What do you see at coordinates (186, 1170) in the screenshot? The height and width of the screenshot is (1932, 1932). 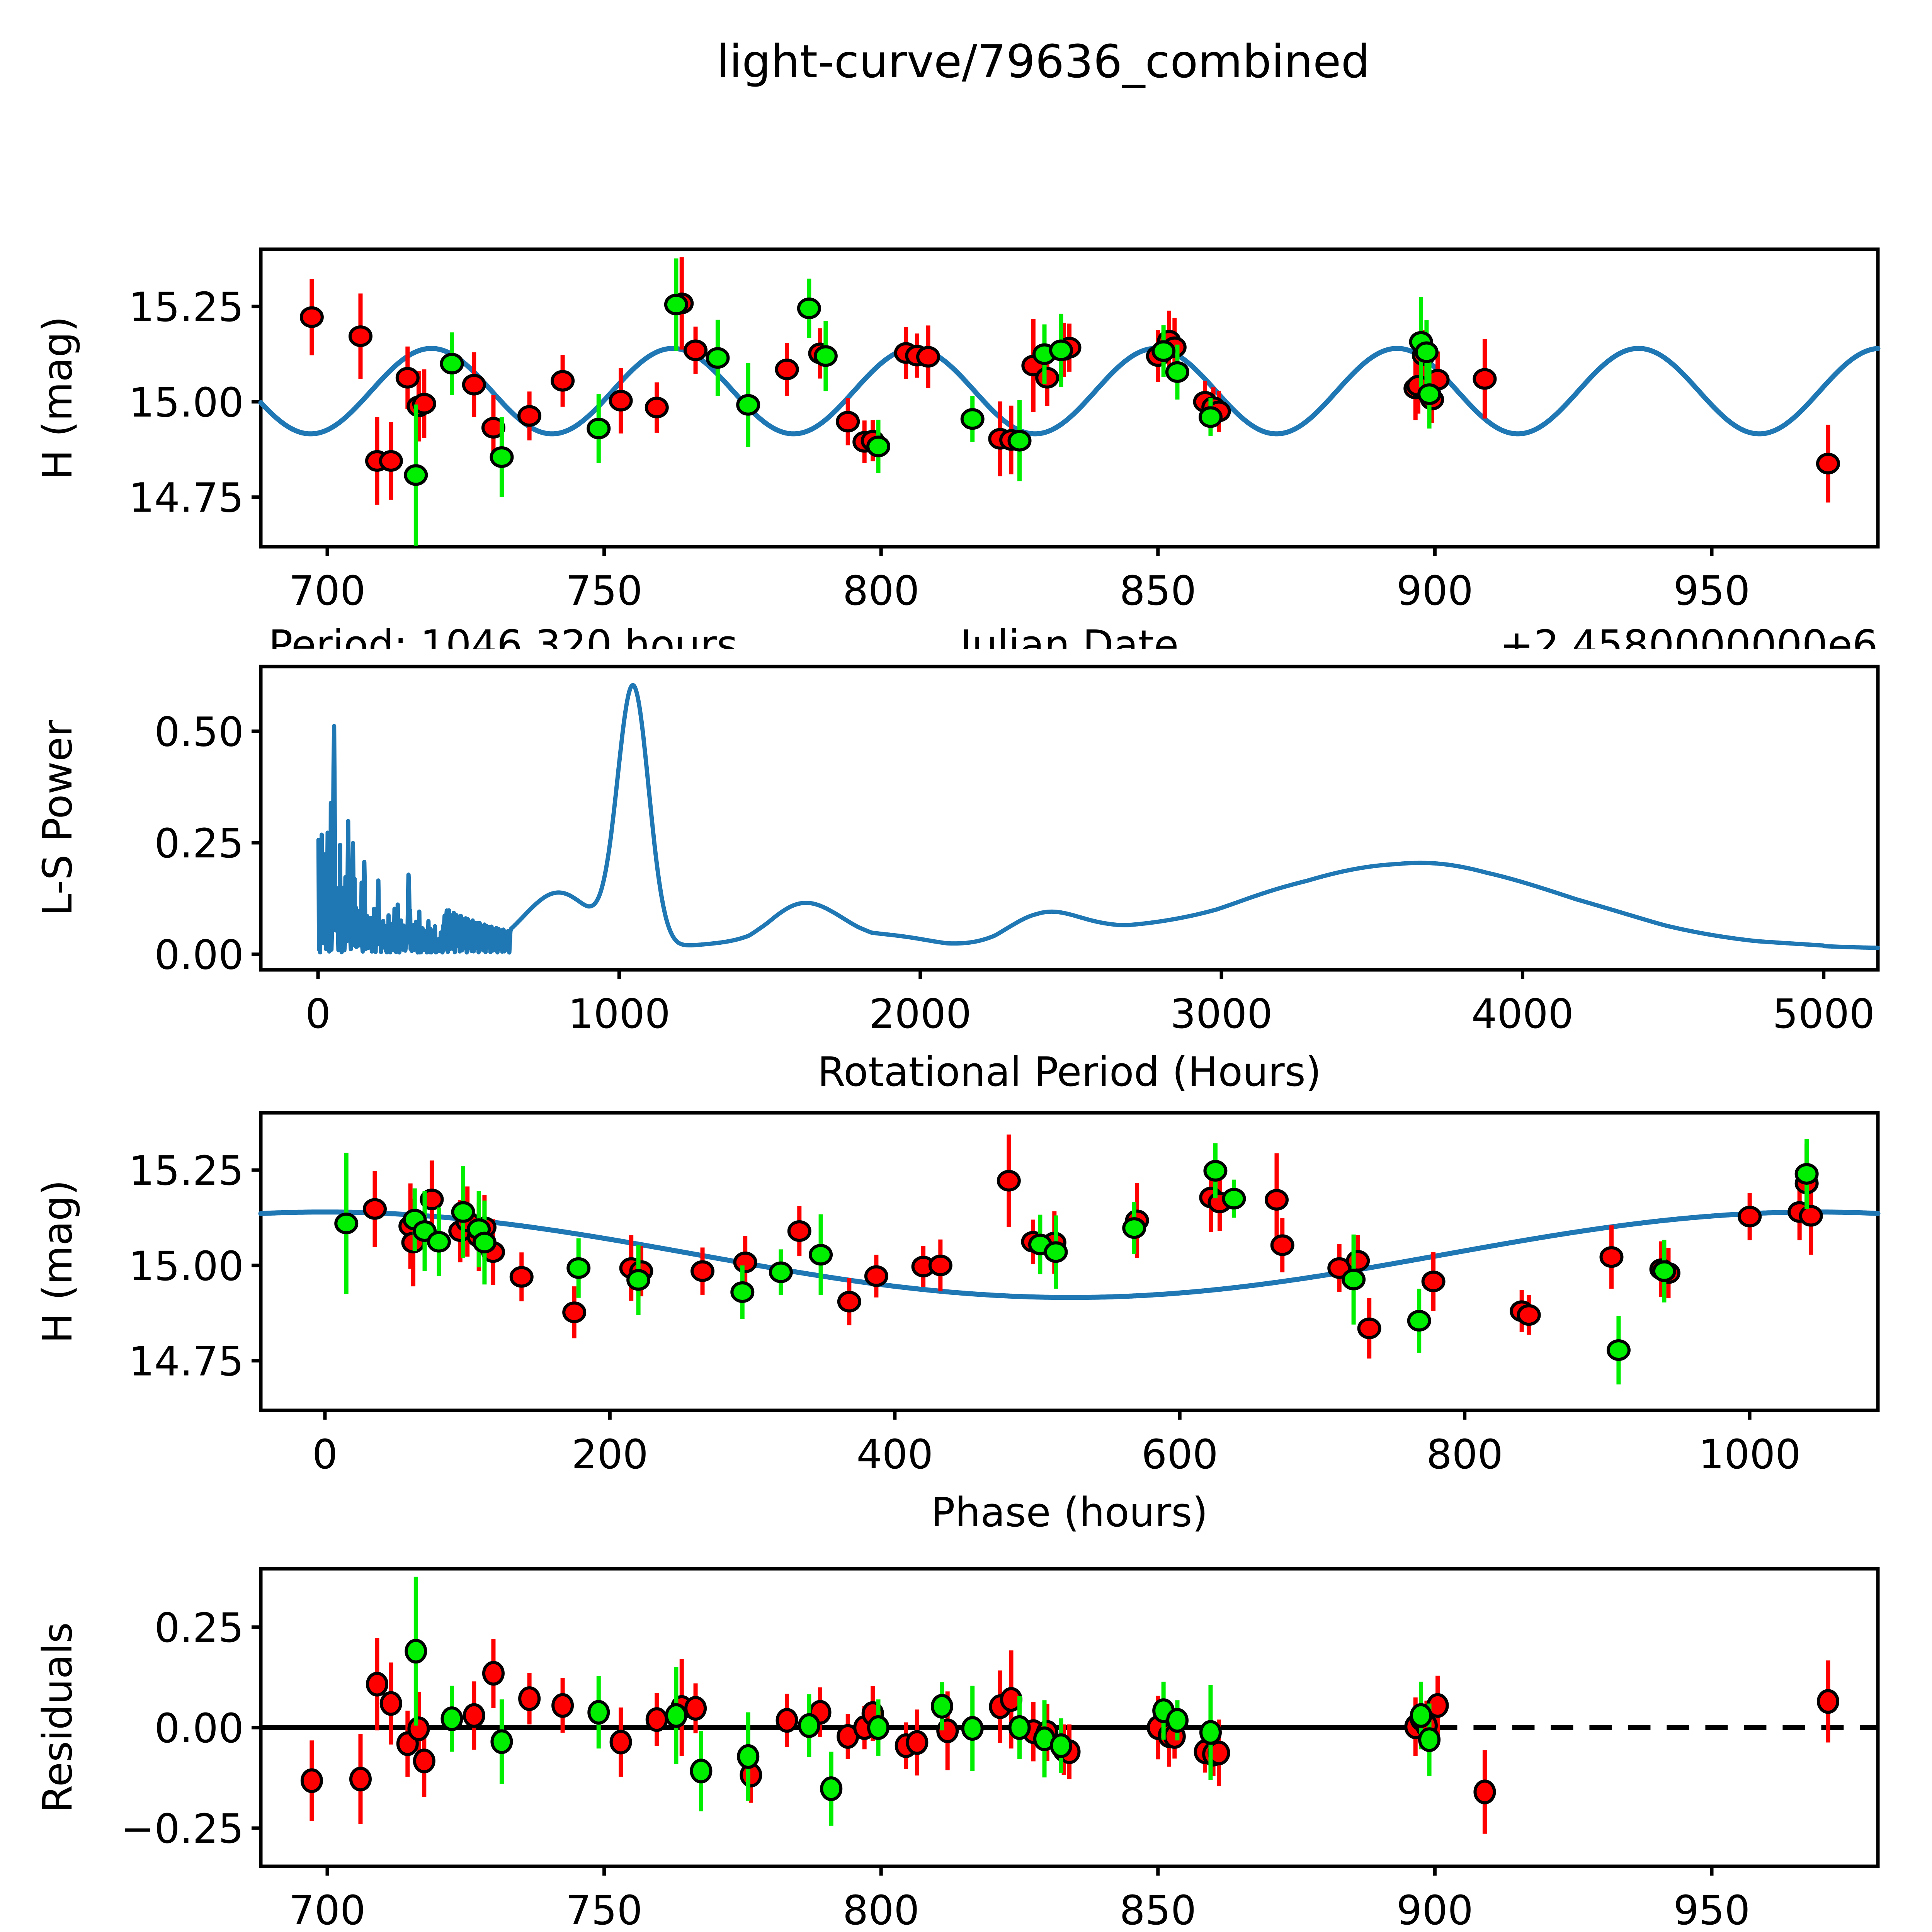 I see `y-tick-label: 15.25` at bounding box center [186, 1170].